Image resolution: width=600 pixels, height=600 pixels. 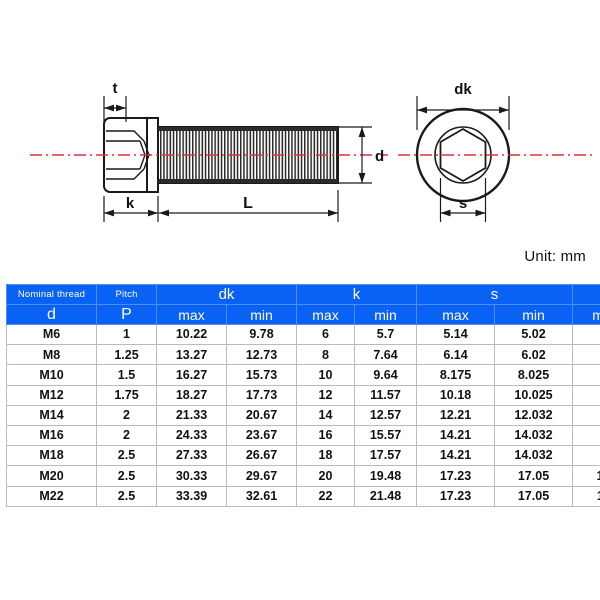 What do you see at coordinates (191, 476) in the screenshot?
I see `cell-dk-max: 30.33` at bounding box center [191, 476].